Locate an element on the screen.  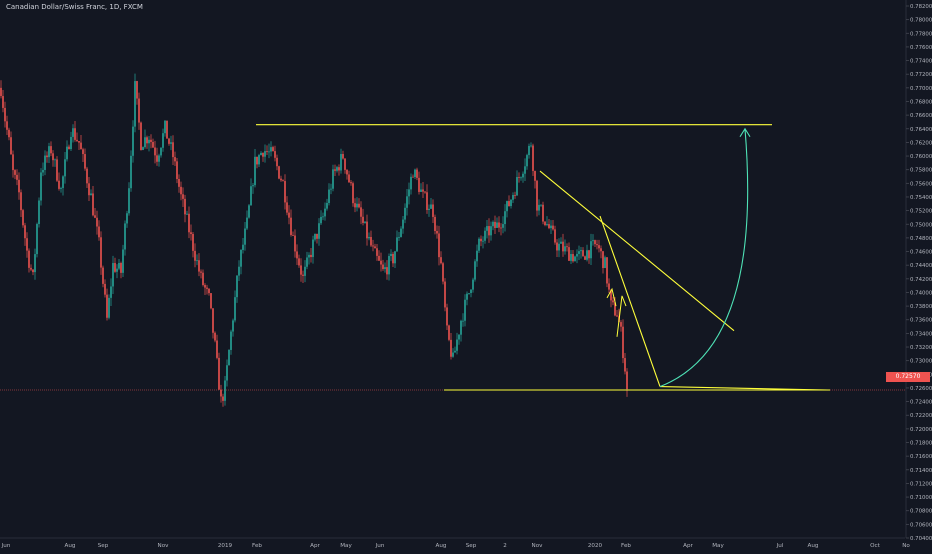
x-tick-label: Sep is located at coordinates (103, 546).